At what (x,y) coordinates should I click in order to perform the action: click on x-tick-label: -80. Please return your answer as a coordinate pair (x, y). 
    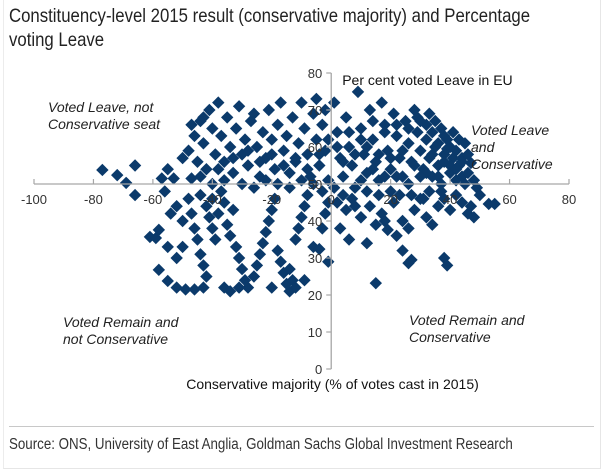
    Looking at the image, I should click on (93, 199).